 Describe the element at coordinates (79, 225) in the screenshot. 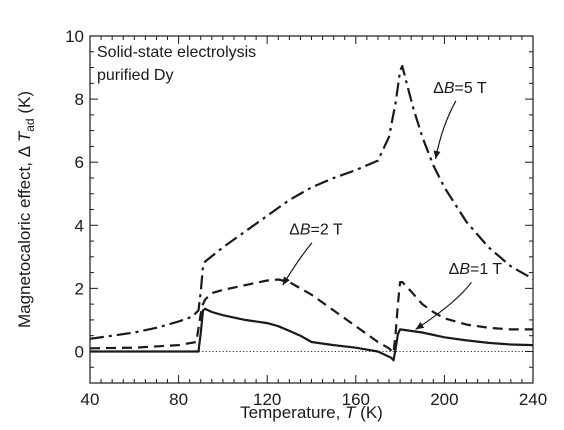

I see `y-tick-label: 4` at that location.